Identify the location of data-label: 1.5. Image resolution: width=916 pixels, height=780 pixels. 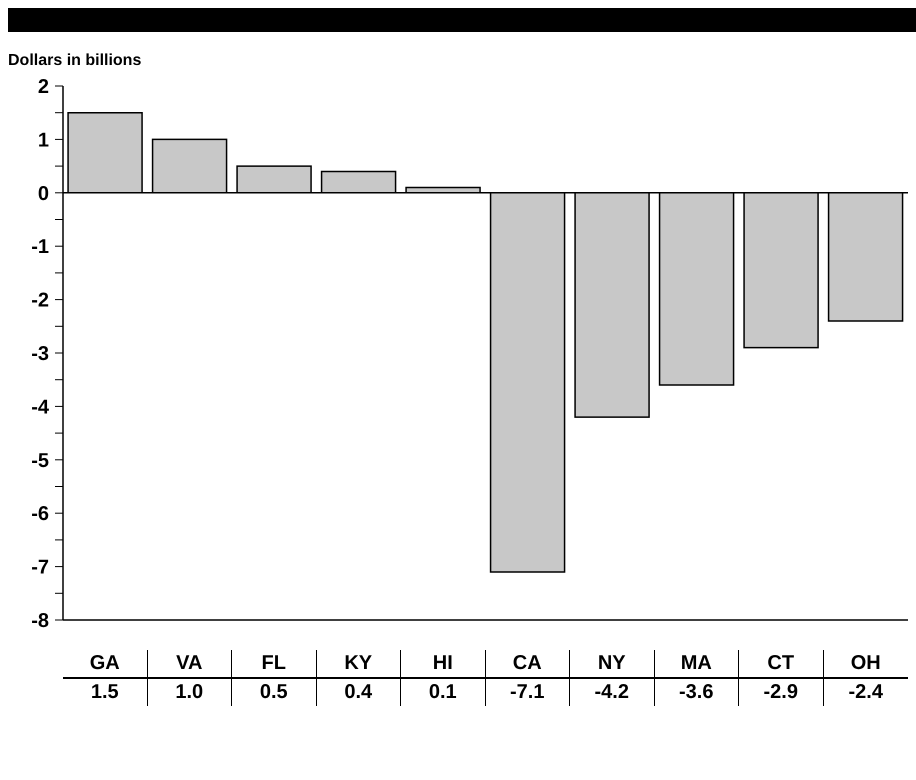
(105, 692).